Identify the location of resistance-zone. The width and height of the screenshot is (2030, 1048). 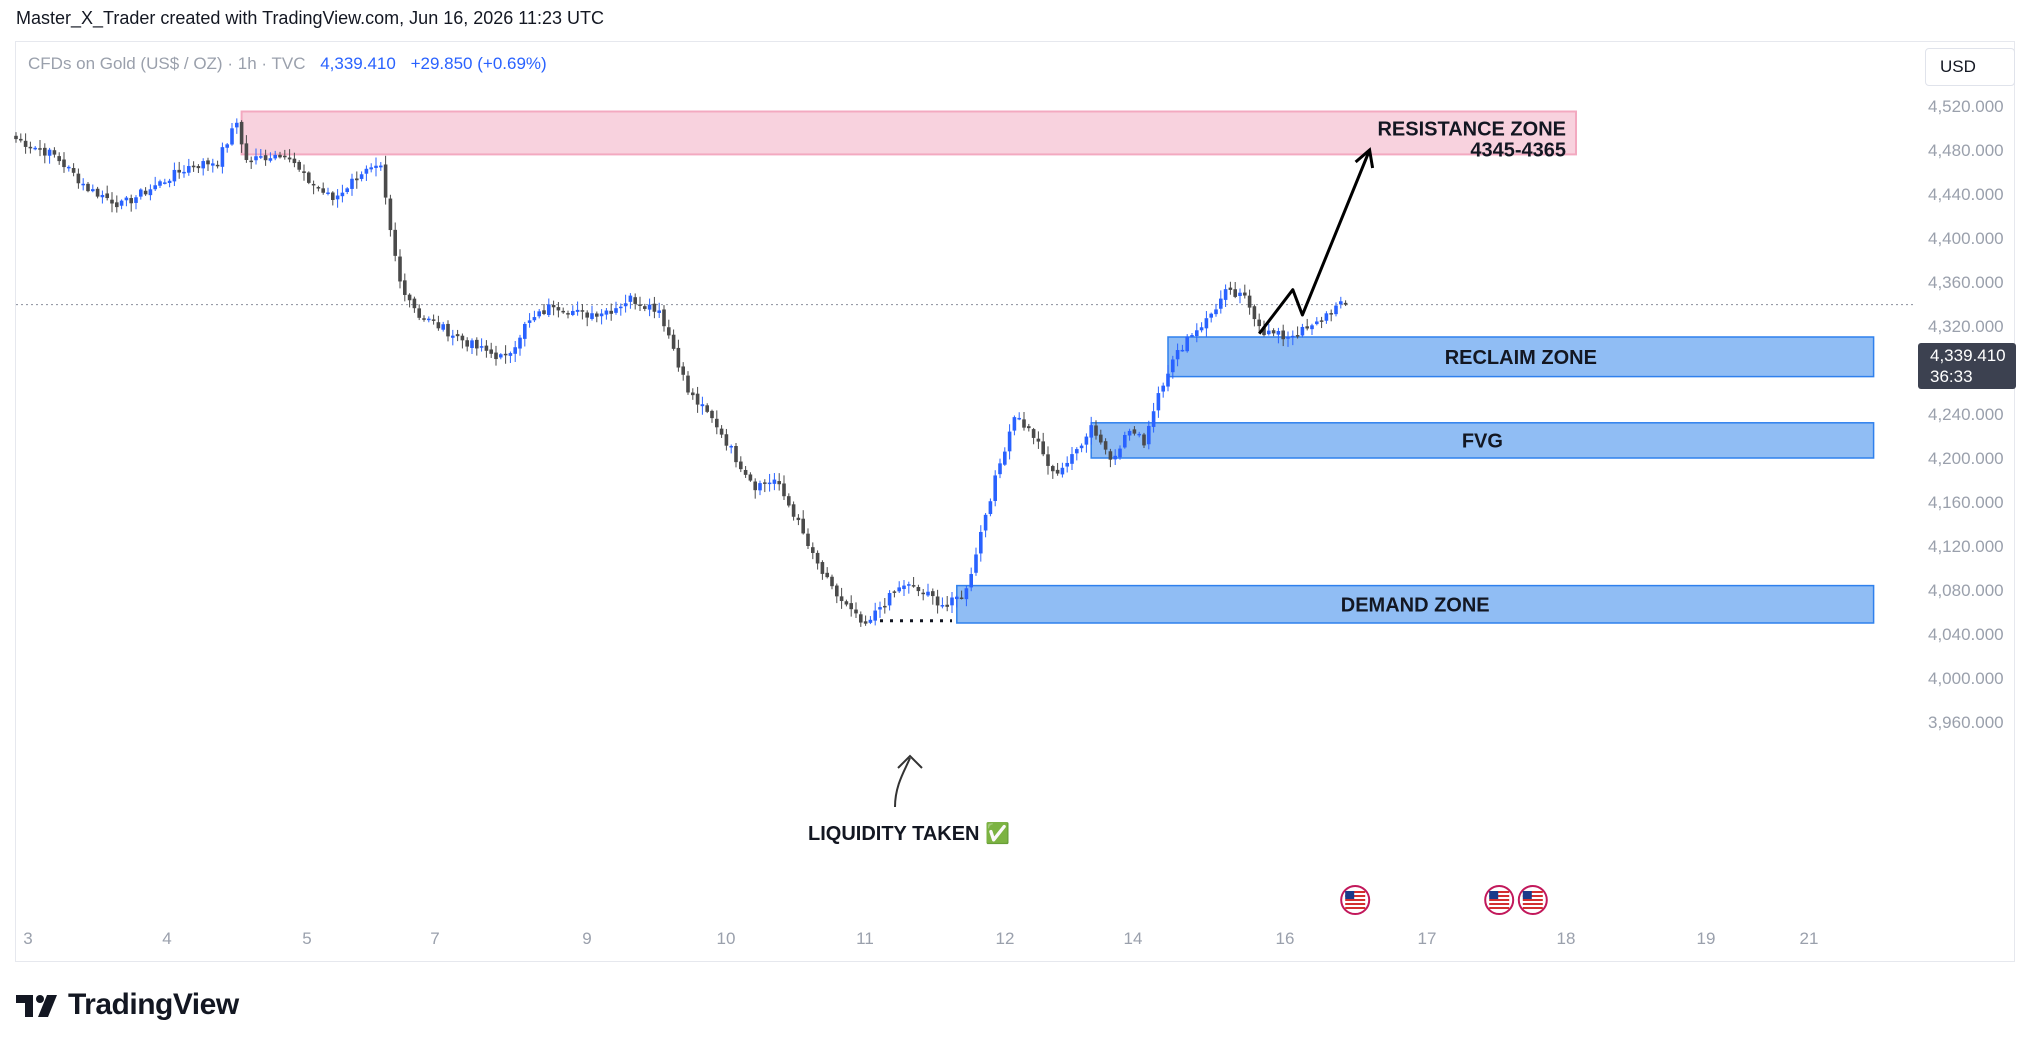
(909, 133).